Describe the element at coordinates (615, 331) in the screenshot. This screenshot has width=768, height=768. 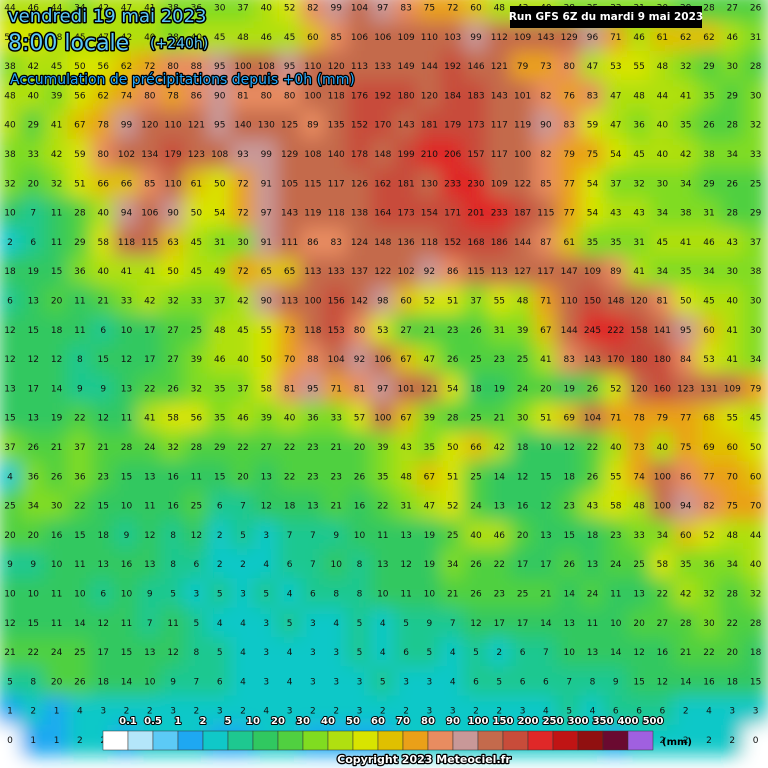
I see `grid-value: 222` at that location.